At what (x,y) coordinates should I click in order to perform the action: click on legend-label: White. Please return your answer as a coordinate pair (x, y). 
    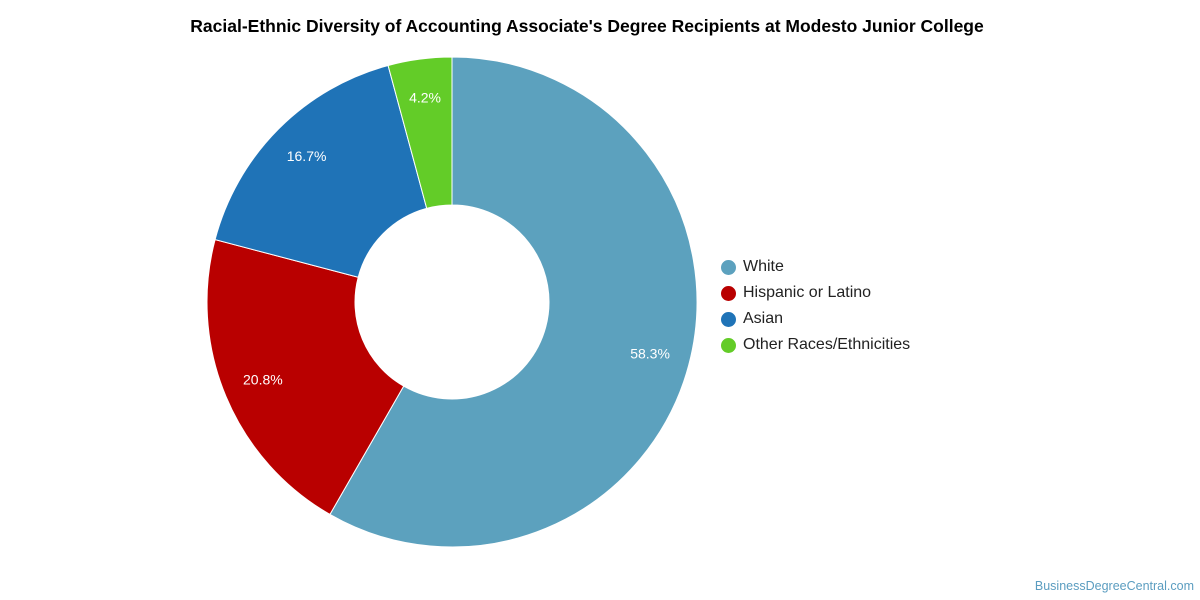
    Looking at the image, I should click on (763, 266).